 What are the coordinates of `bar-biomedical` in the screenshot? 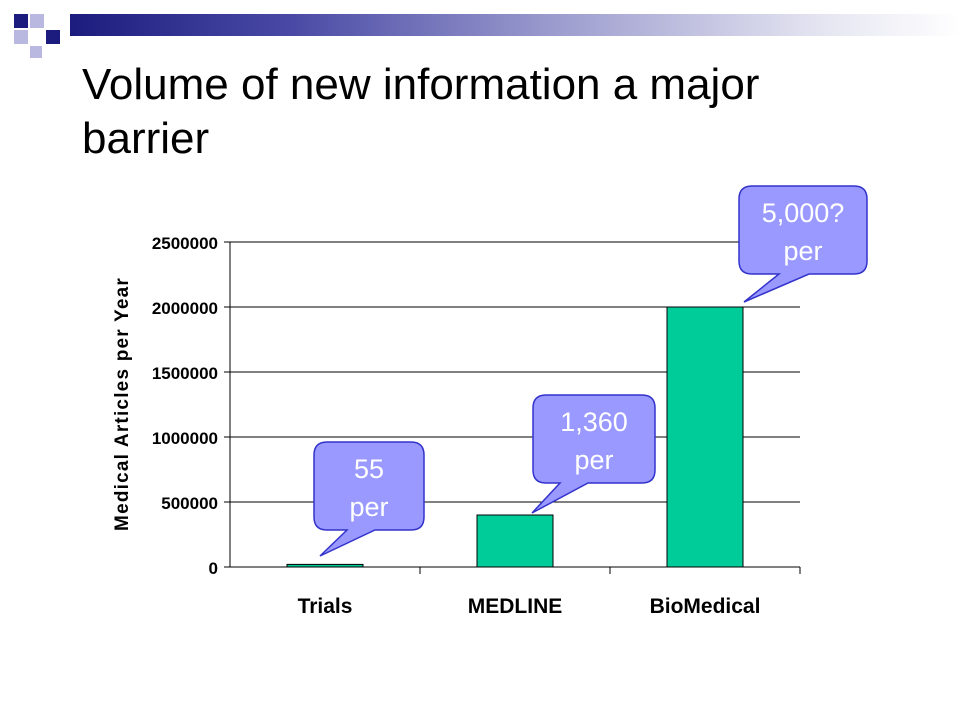 It's located at (705, 437).